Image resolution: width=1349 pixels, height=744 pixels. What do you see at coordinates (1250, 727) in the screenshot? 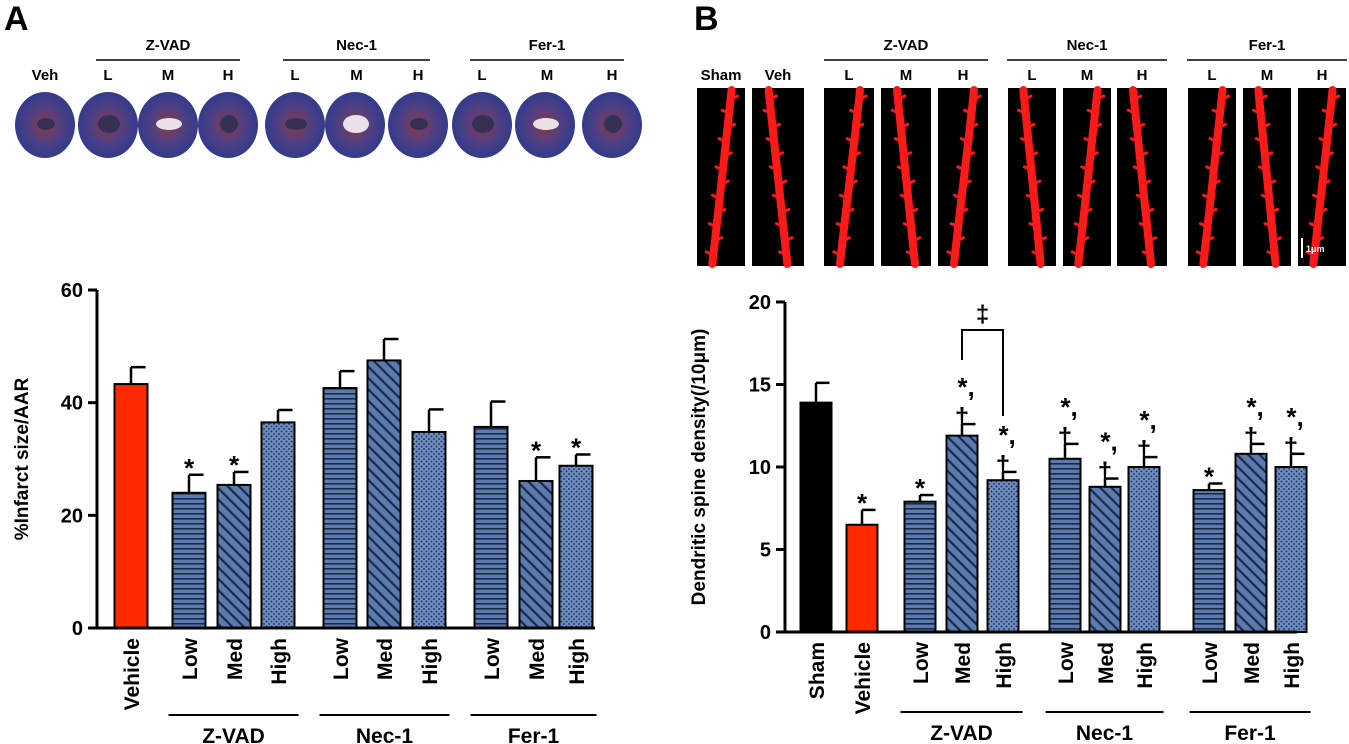
I see `group-label-fer-1: Fer-1` at bounding box center [1250, 727].